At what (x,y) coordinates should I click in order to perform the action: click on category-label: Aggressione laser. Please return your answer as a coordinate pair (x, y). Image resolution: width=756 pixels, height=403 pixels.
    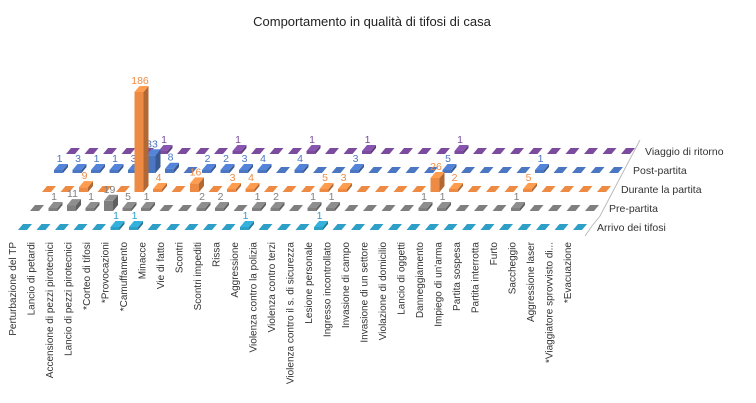
    Looking at the image, I should click on (531, 281).